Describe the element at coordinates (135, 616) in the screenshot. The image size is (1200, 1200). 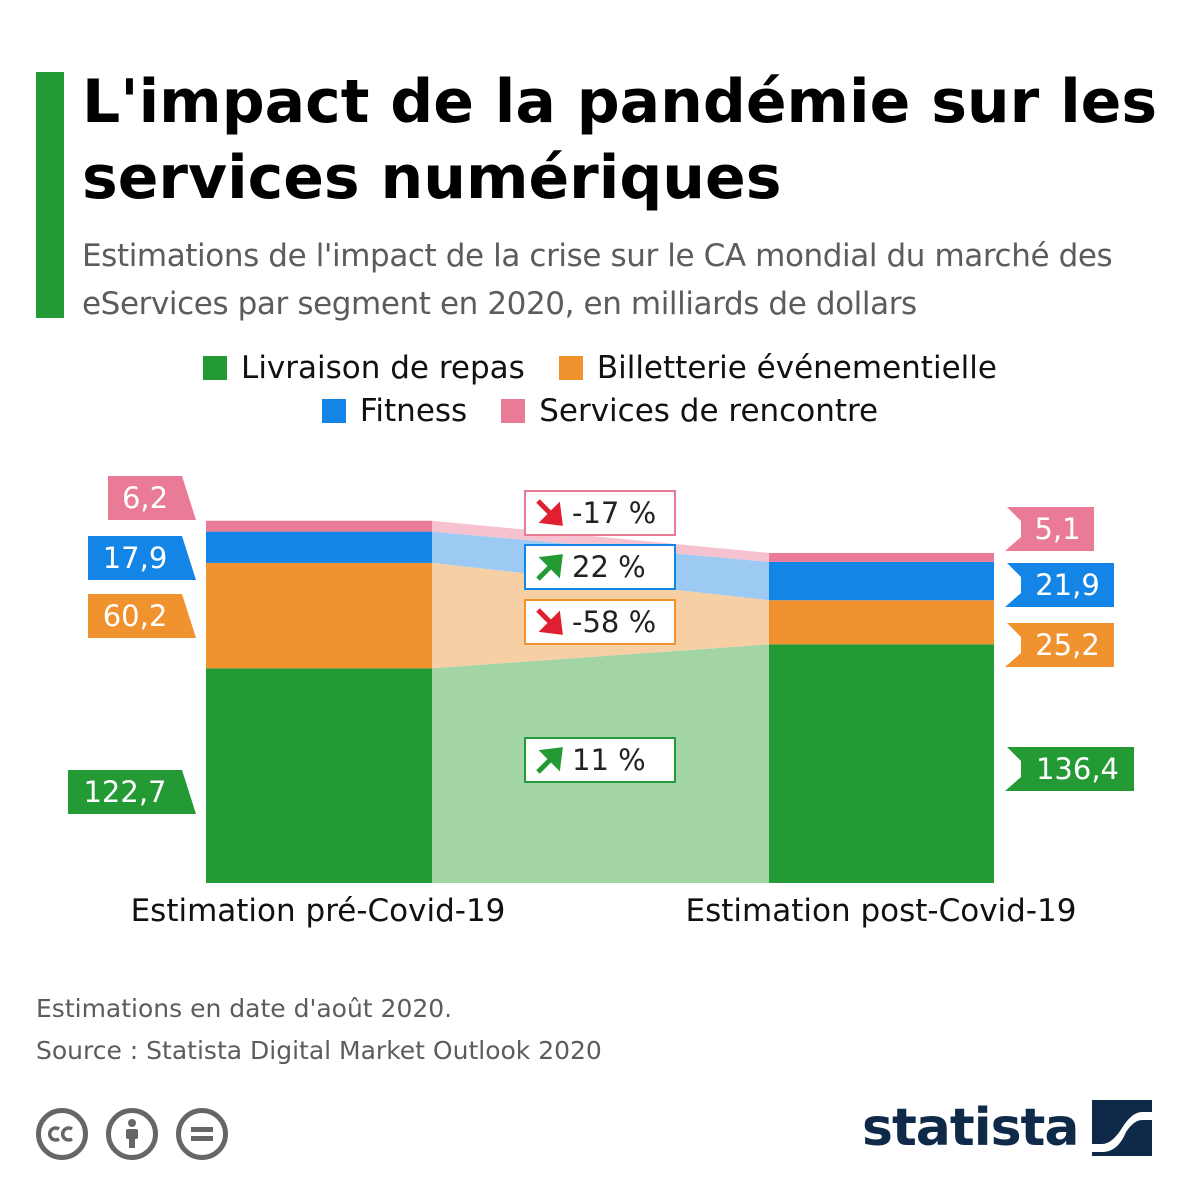
I see `value-label-text: 60,2` at that location.